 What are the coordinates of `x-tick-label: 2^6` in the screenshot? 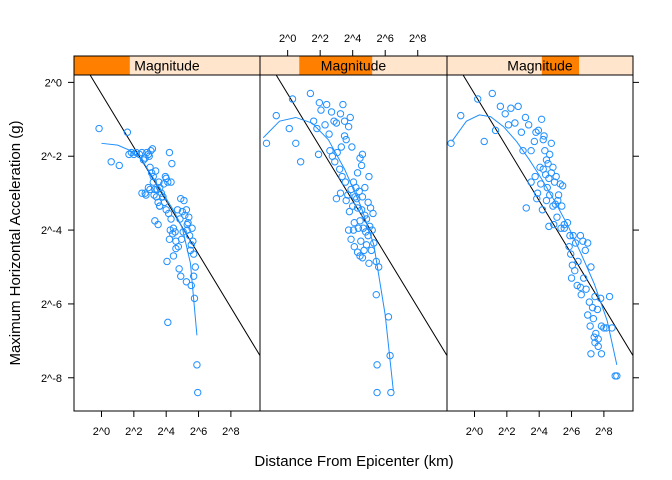 It's located at (571, 432).